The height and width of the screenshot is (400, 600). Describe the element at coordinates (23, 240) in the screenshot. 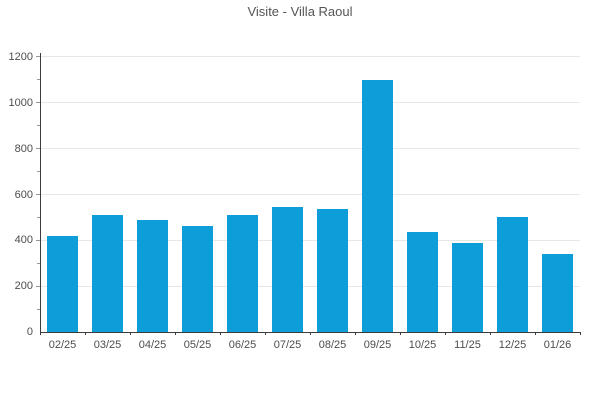

I see `y-tick-label-400: 400` at that location.